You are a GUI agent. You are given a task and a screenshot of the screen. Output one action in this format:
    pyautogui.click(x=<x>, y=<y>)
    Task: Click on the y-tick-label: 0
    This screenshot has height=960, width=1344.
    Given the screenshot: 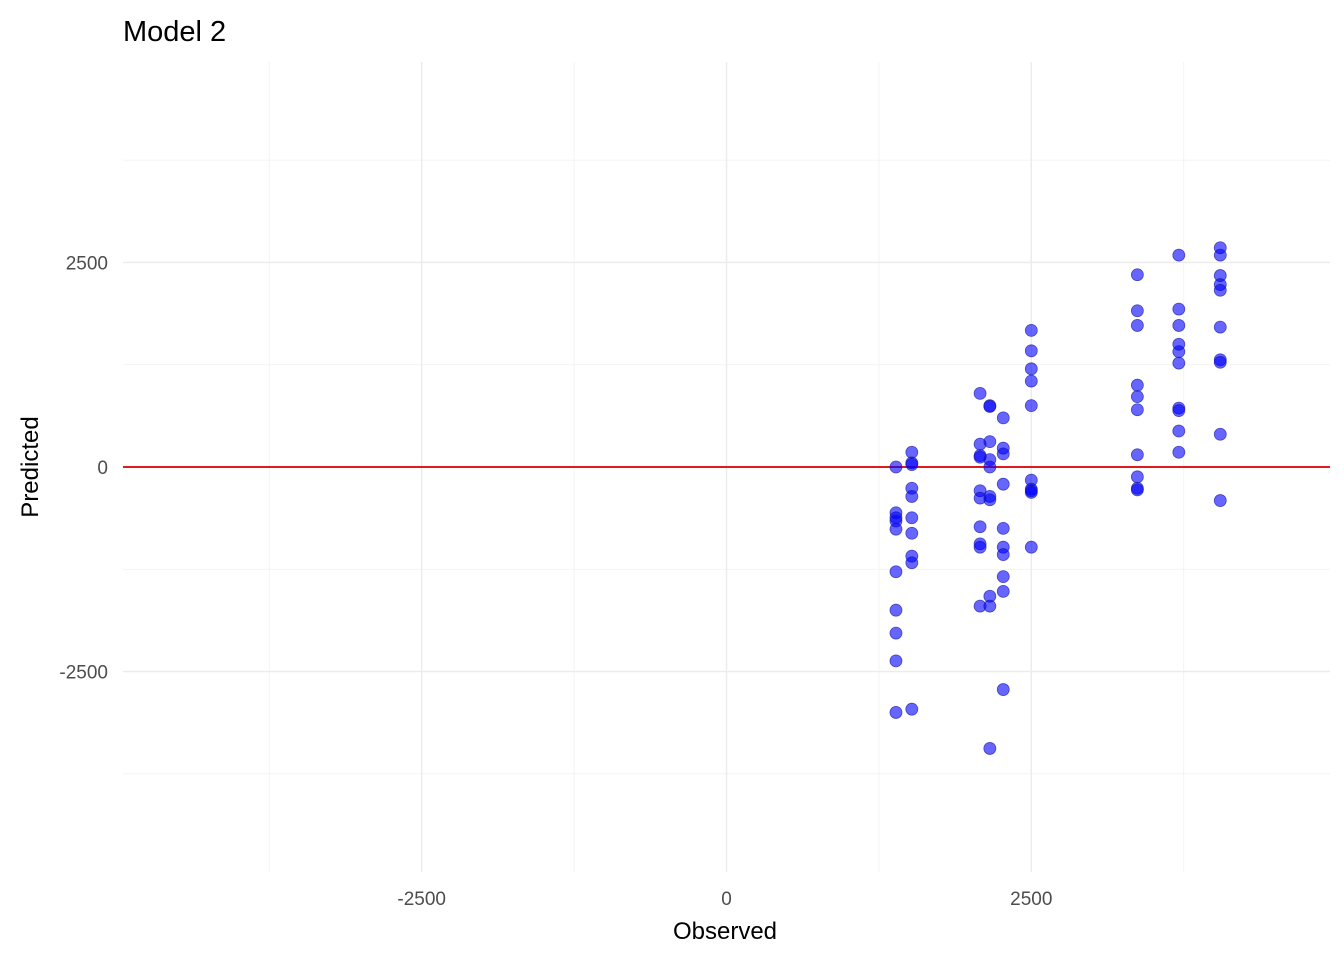 What is the action you would take?
    pyautogui.click(x=102, y=468)
    